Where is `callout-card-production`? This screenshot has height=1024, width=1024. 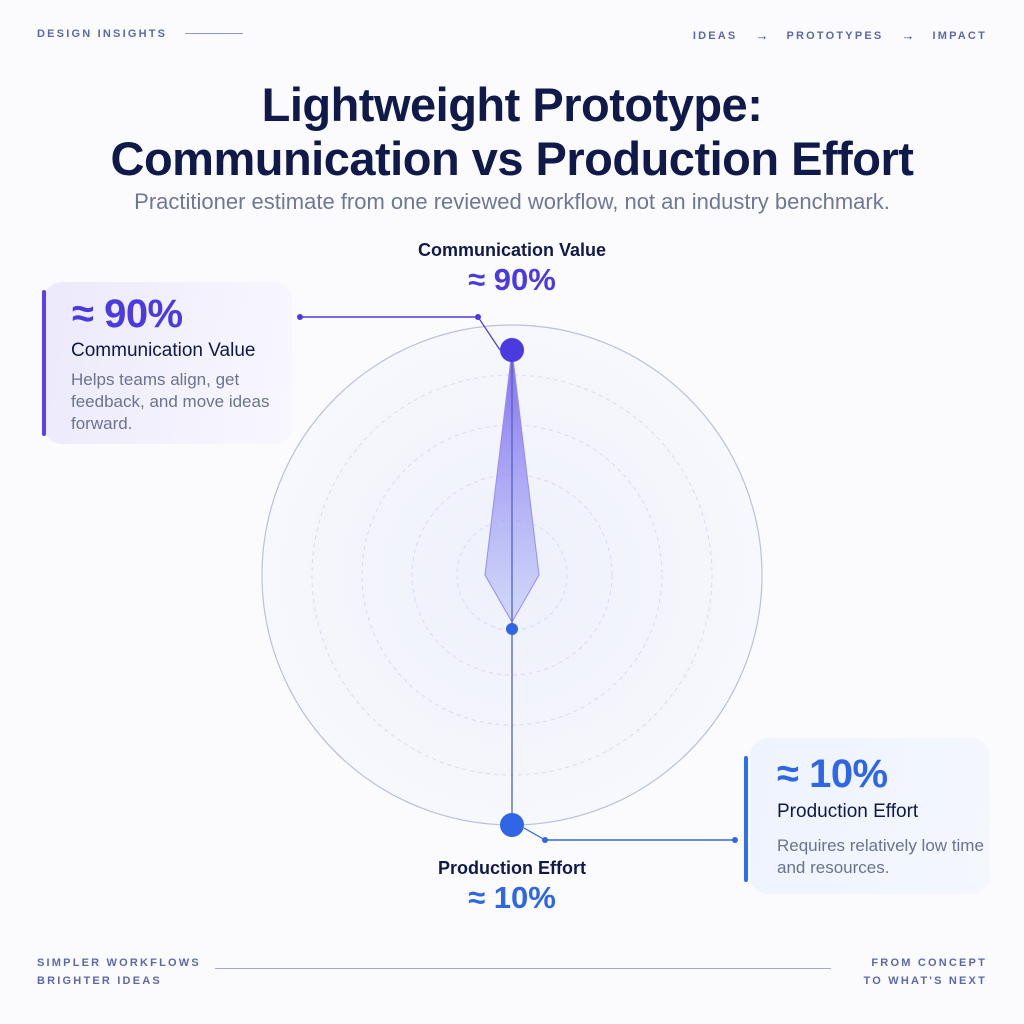 callout-card-production is located at coordinates (870, 816).